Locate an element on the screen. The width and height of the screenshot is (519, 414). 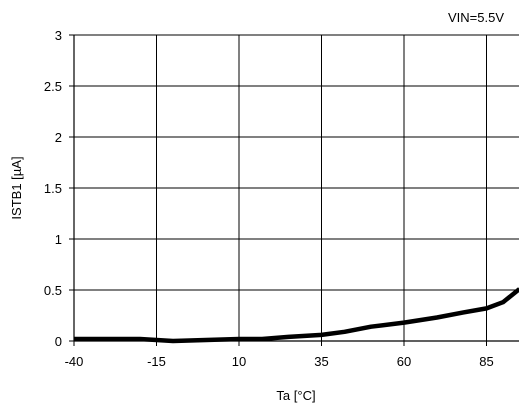
y-tick-label: 0 is located at coordinates (58, 341).